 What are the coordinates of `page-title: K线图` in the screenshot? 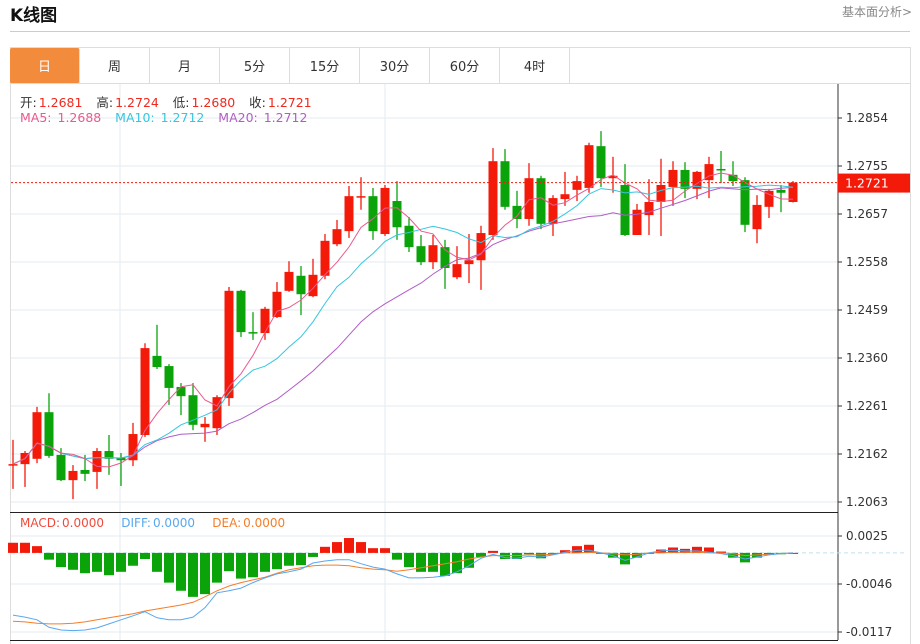 It's located at (34, 16).